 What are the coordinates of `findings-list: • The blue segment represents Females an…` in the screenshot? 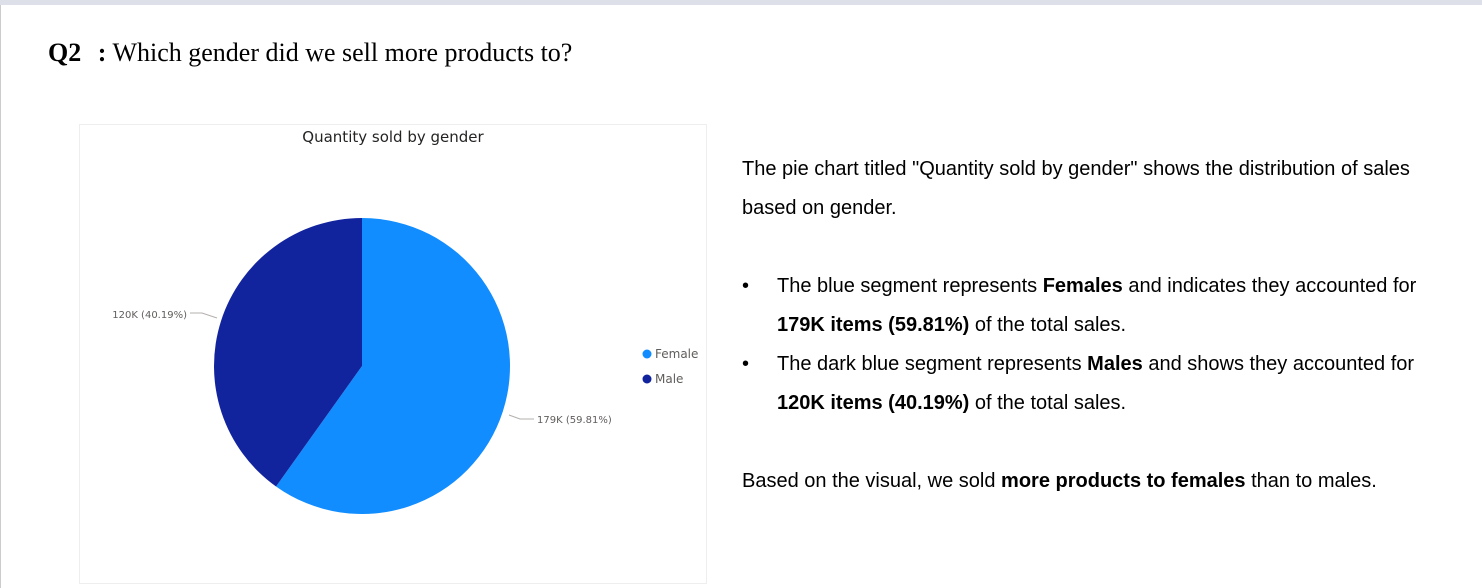 It's located at (1102, 345).